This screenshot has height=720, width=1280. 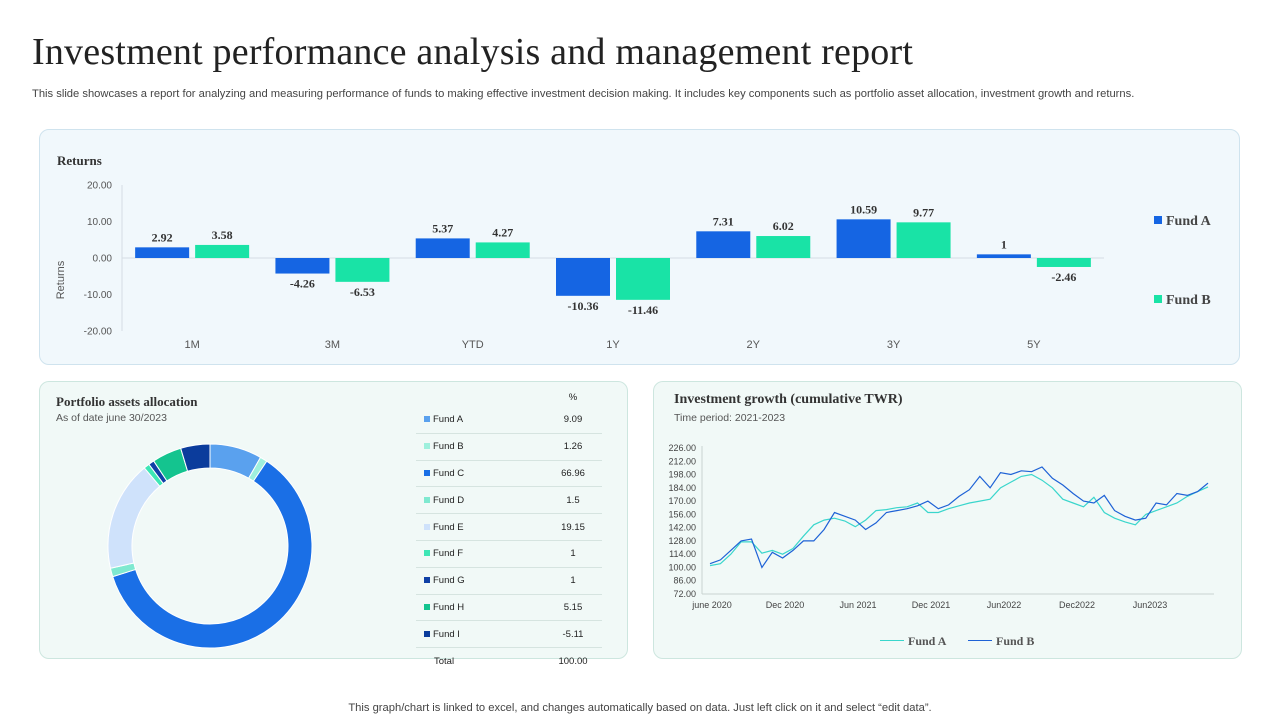 I want to click on allocation-row-fund-d: Fund D 1.5, so click(x=509, y=500).